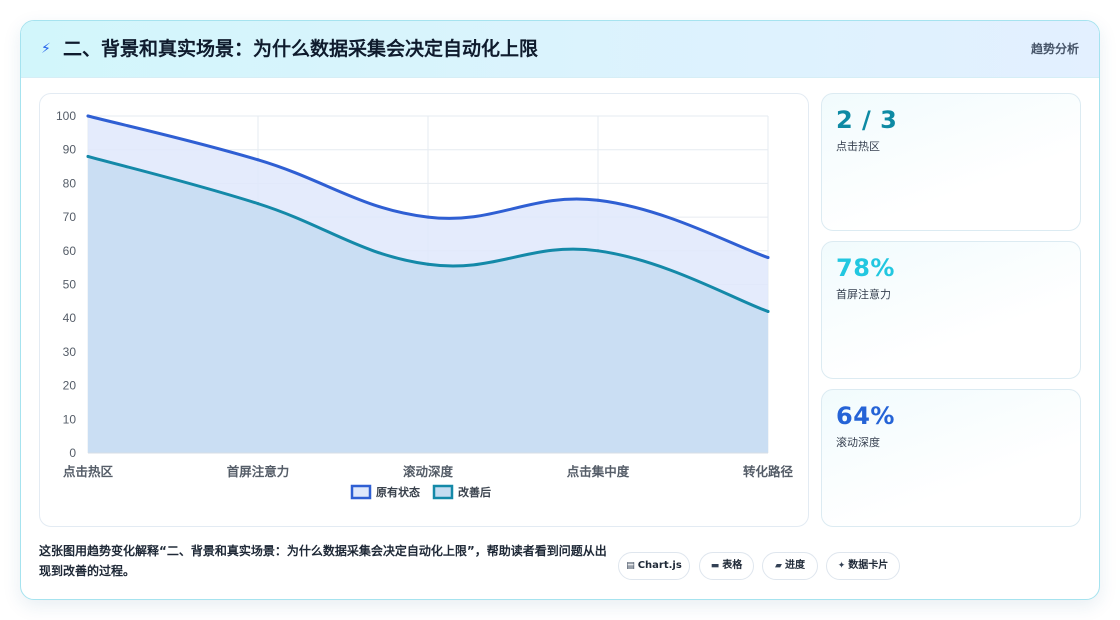 The image size is (1120, 620). Describe the element at coordinates (70, 318) in the screenshot. I see `y-tick-label: 40` at that location.